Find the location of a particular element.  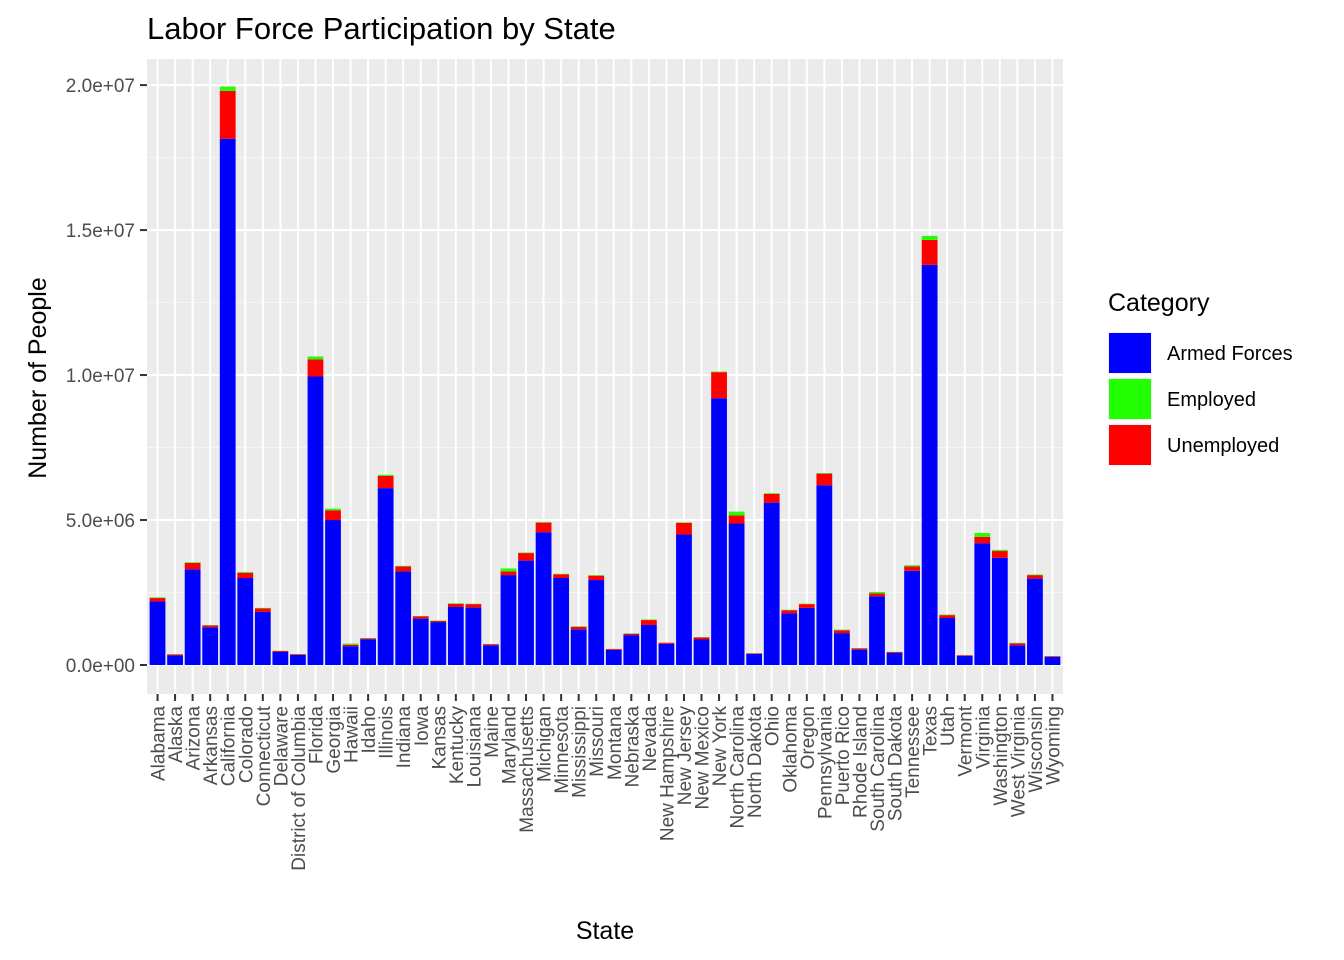

y-axis-title: Number of People is located at coordinates (38, 378).